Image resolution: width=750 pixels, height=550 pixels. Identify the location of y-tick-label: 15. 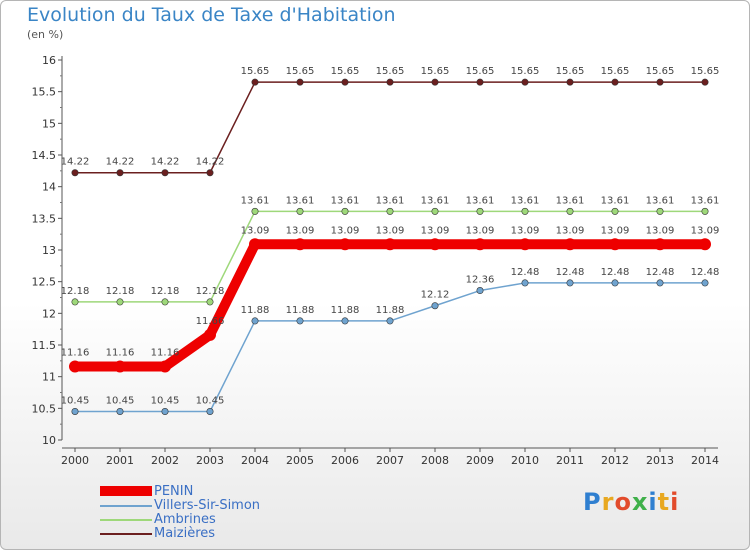
(49, 123).